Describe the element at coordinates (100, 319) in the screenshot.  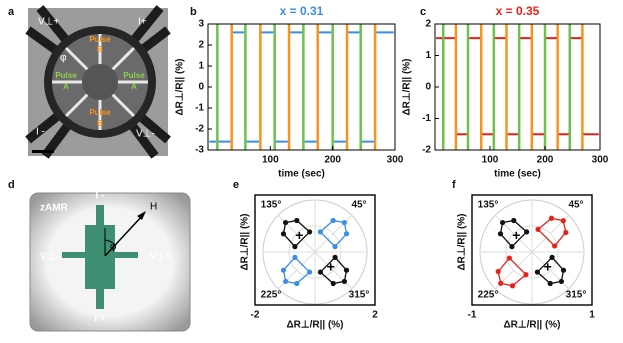
I see `schematic-label: I +` at that location.